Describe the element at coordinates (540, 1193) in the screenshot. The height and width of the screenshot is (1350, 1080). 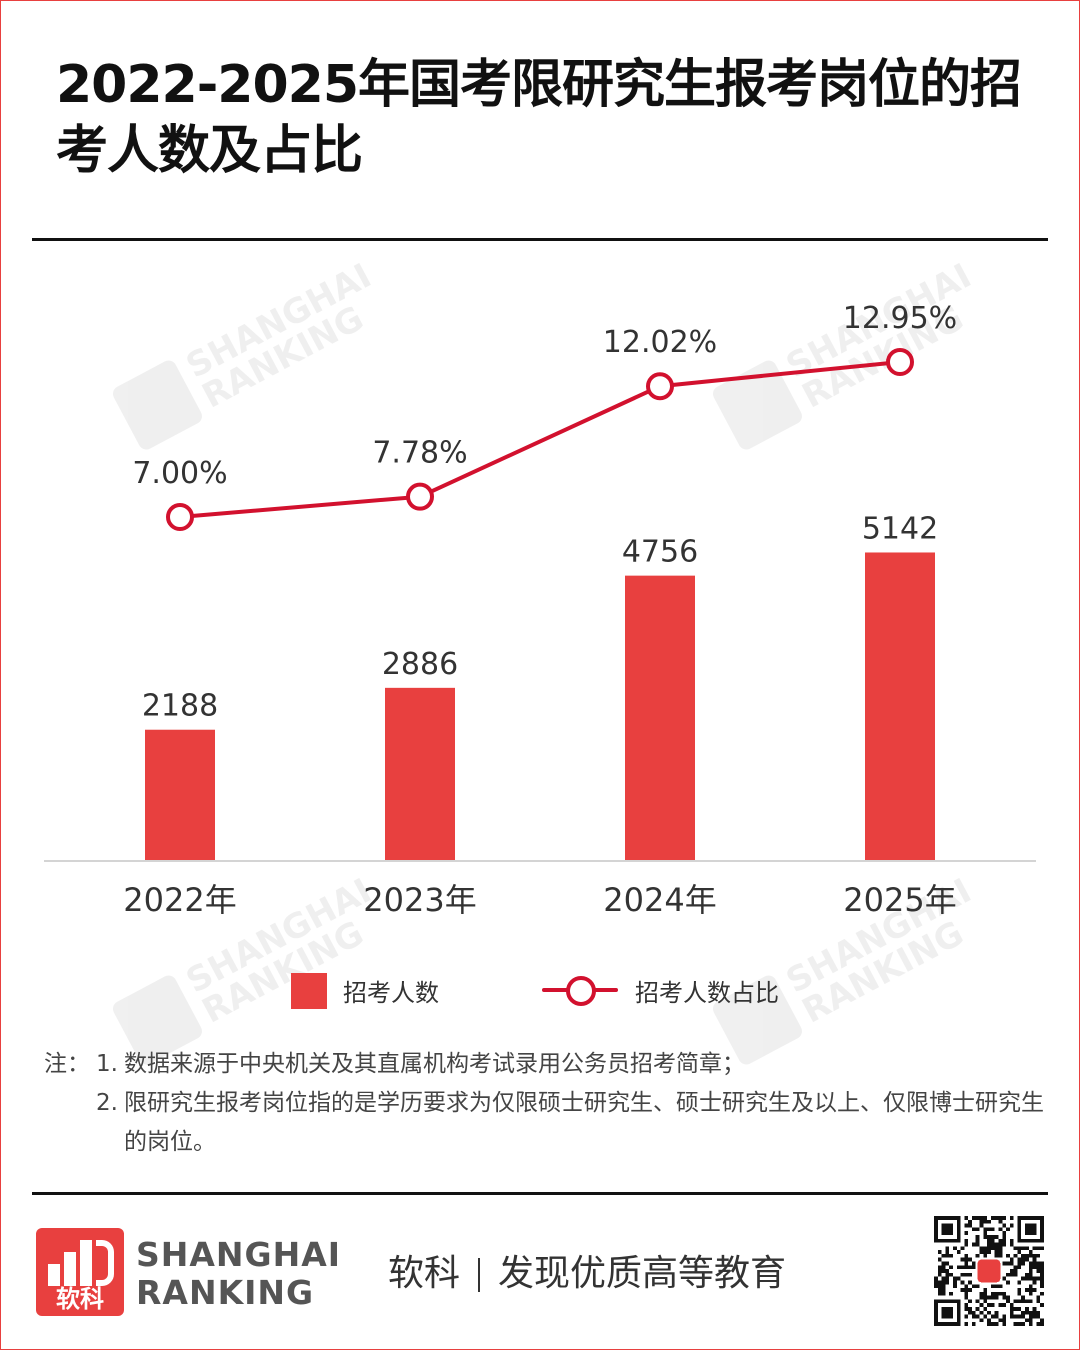
I see `footer-divider` at that location.